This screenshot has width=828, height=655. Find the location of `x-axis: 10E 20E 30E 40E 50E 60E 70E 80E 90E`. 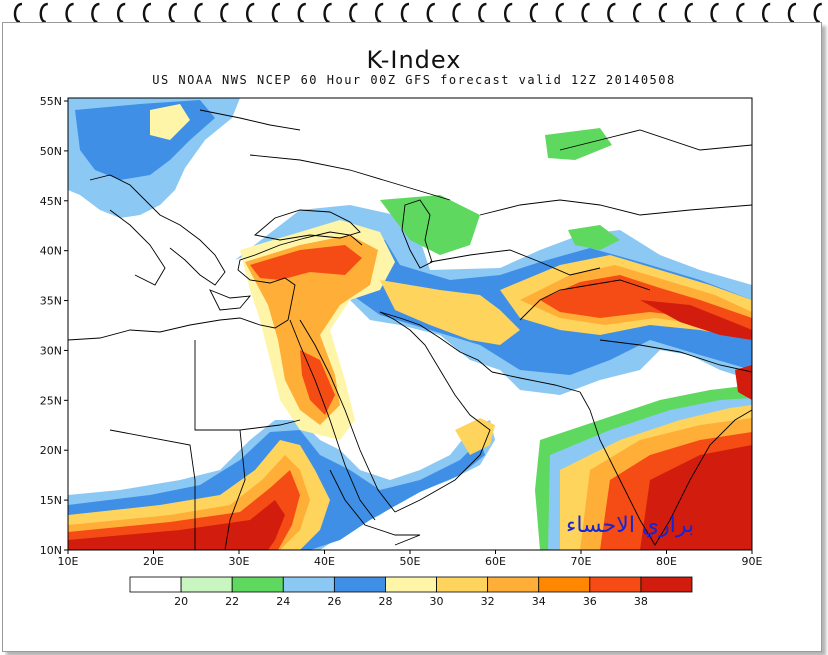

x-axis: 10E 20E 30E 40E 50E 60E 70E 80E 90E is located at coordinates (410, 559).